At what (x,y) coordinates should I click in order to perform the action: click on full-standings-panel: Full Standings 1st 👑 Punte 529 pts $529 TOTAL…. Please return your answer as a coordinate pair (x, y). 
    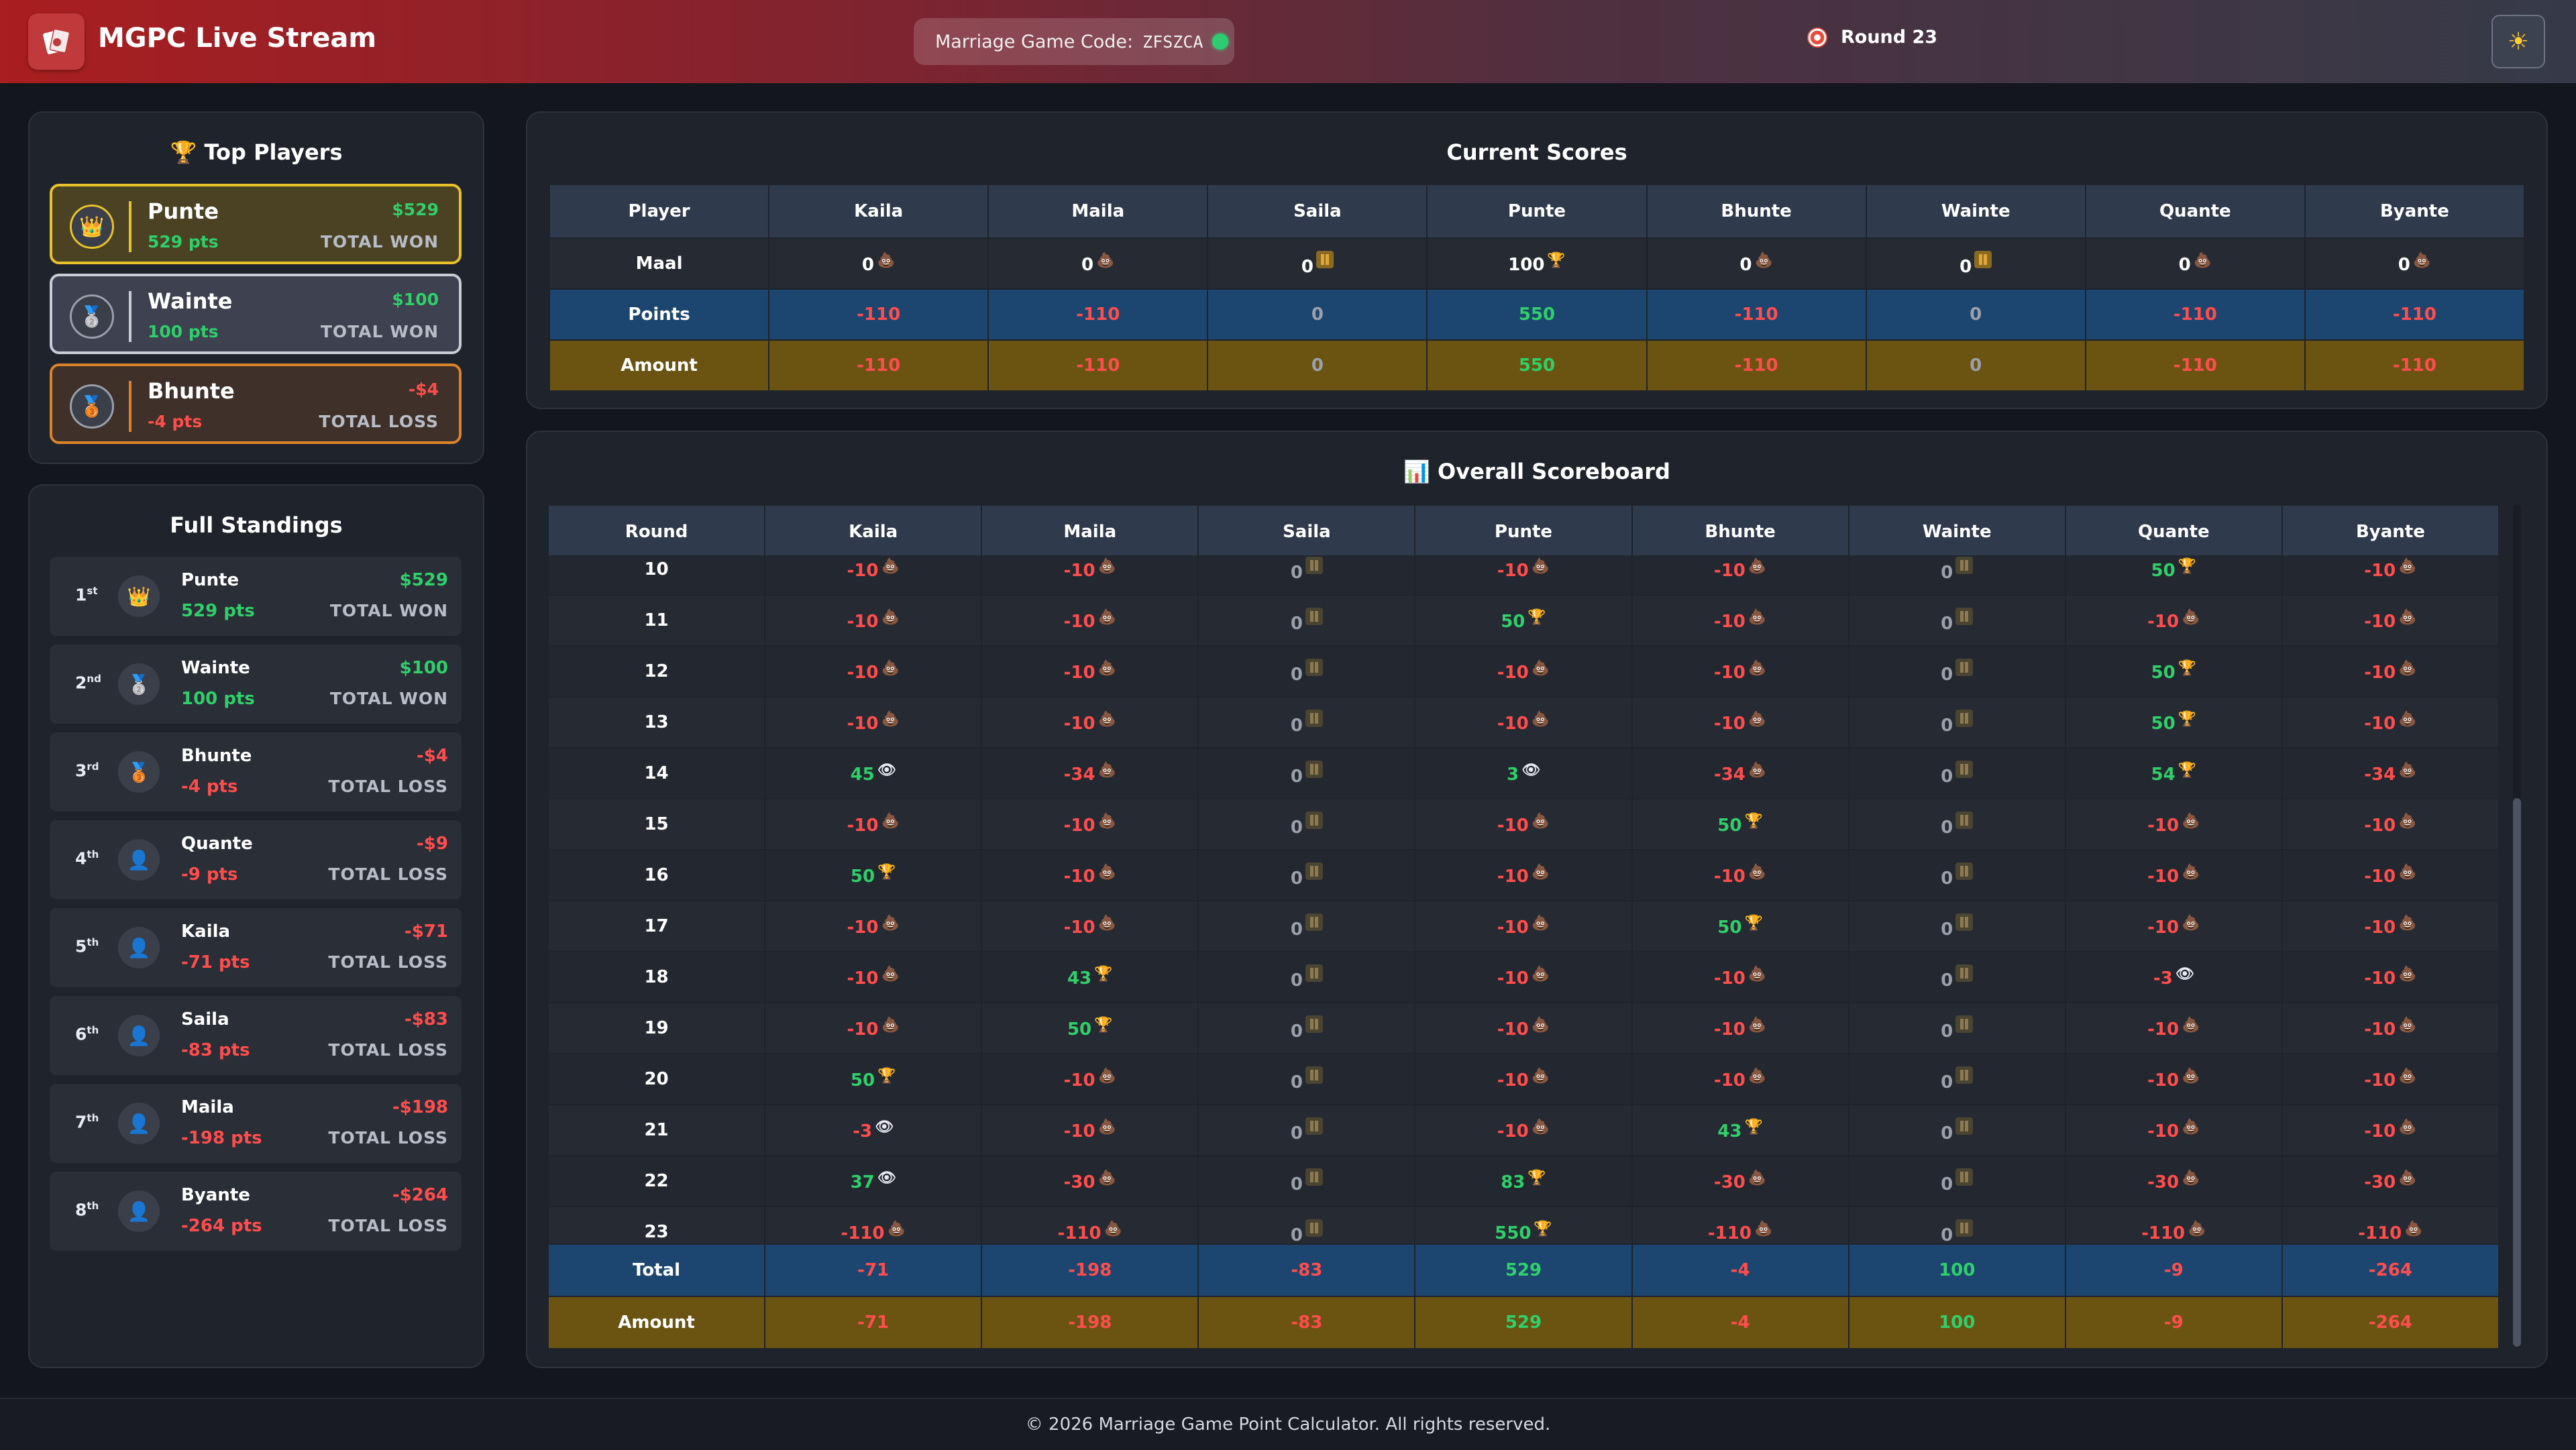
    Looking at the image, I should click on (256, 926).